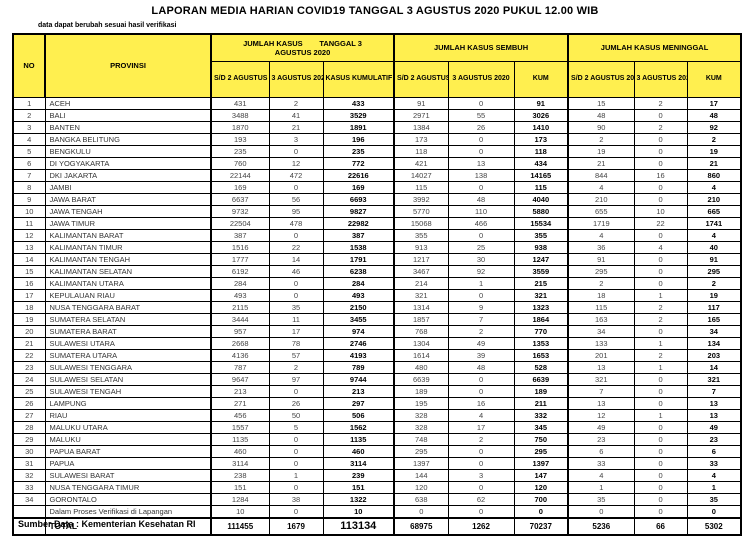  I want to click on cell-meninggal-sd: 91, so click(601, 259).